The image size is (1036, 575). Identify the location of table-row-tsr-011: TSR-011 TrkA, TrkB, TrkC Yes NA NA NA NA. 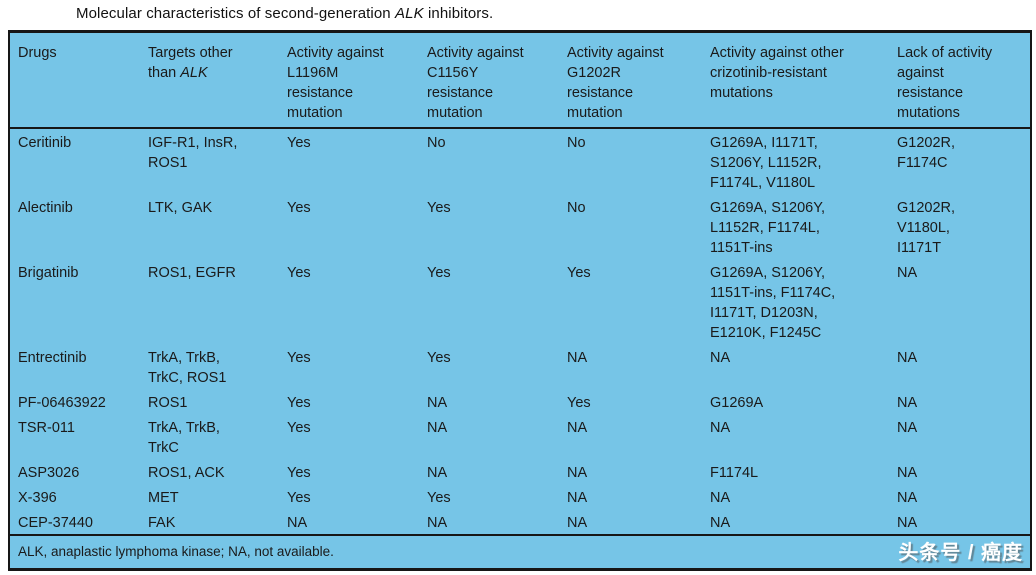
(520, 436).